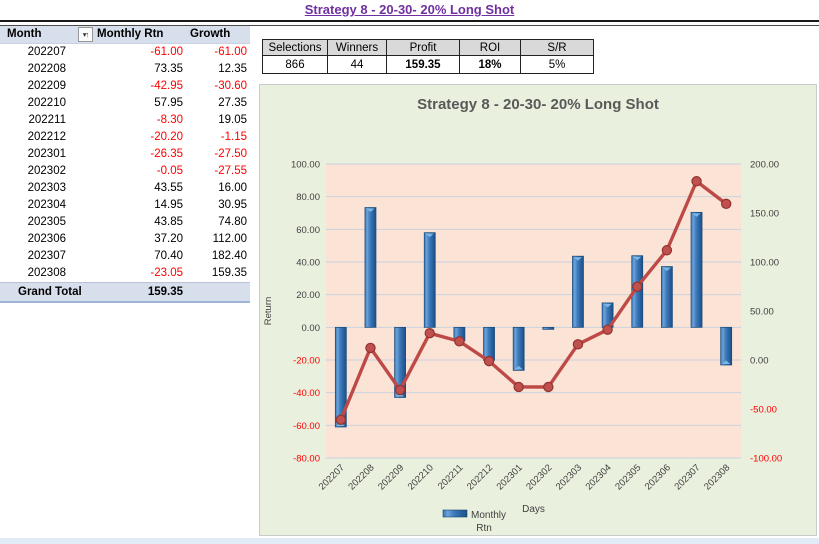 Image resolution: width=819 pixels, height=544 pixels. Describe the element at coordinates (557, 47) in the screenshot. I see `summary-header-sr: S/R` at that location.